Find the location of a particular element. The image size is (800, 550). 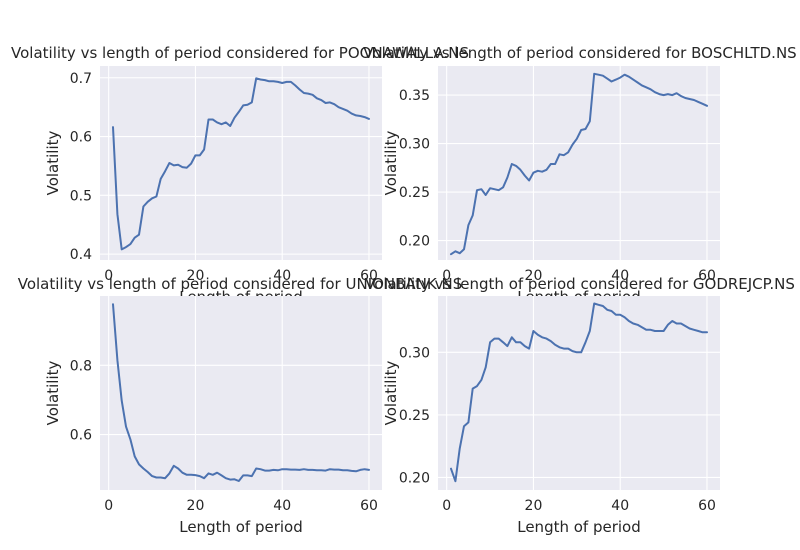

y-tick-label: 0.4 is located at coordinates (81, 255).